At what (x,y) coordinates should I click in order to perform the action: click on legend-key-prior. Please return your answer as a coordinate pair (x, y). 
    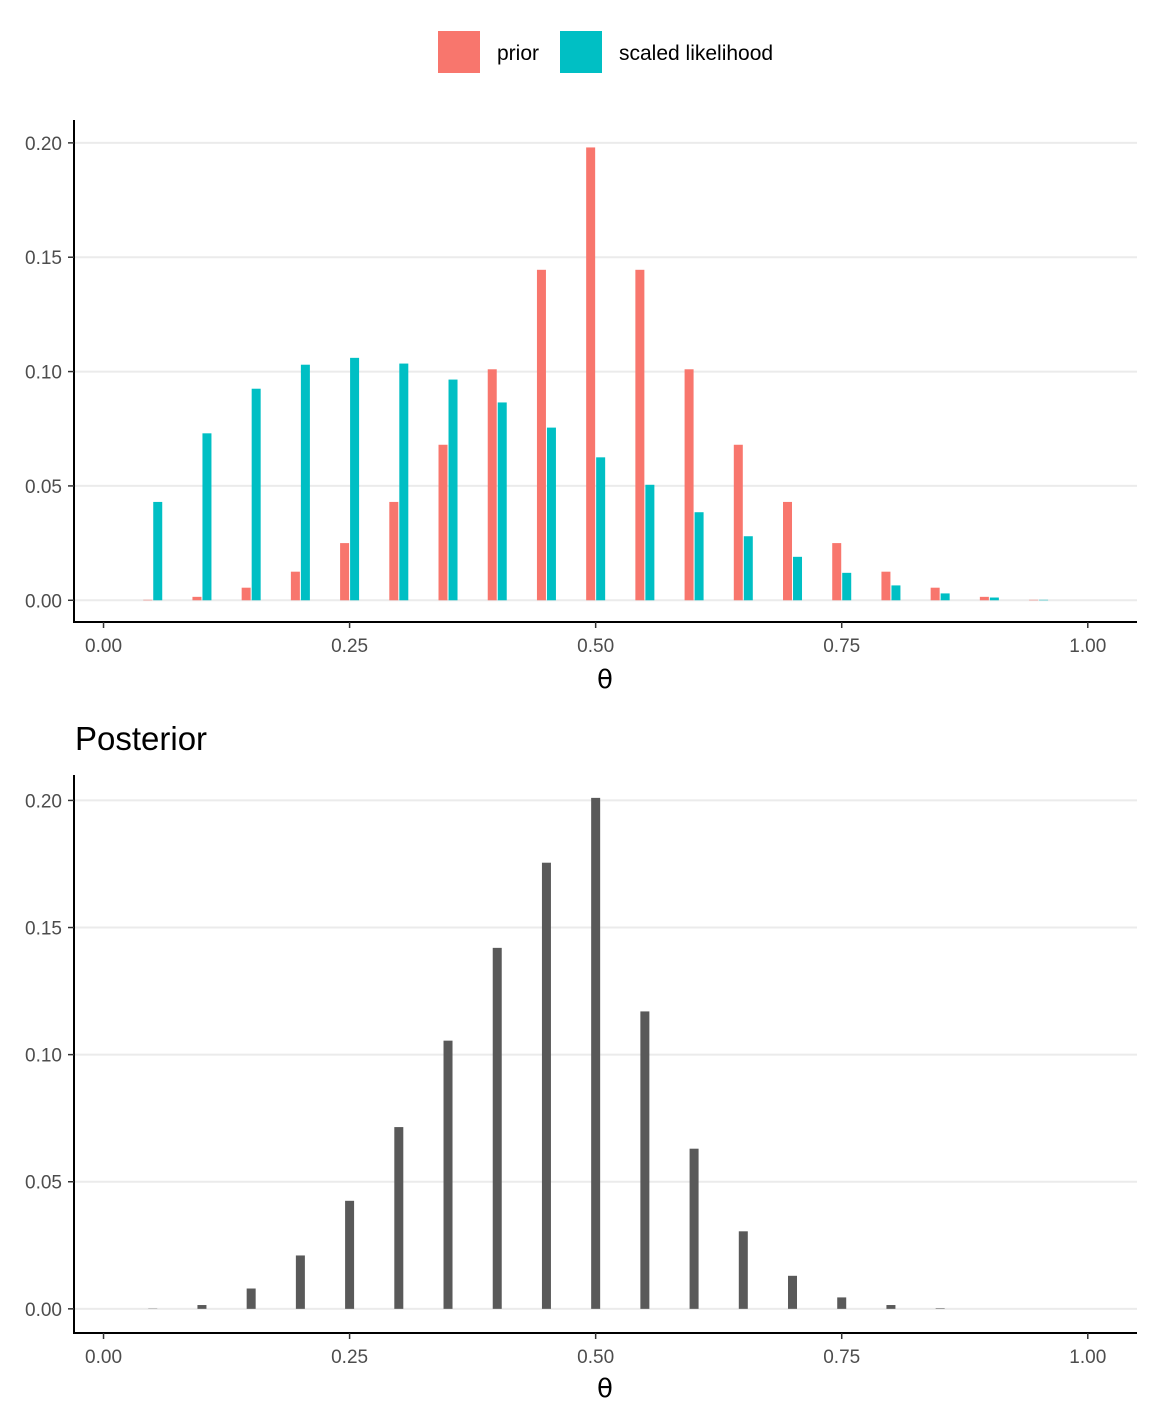
    Looking at the image, I should click on (459, 52).